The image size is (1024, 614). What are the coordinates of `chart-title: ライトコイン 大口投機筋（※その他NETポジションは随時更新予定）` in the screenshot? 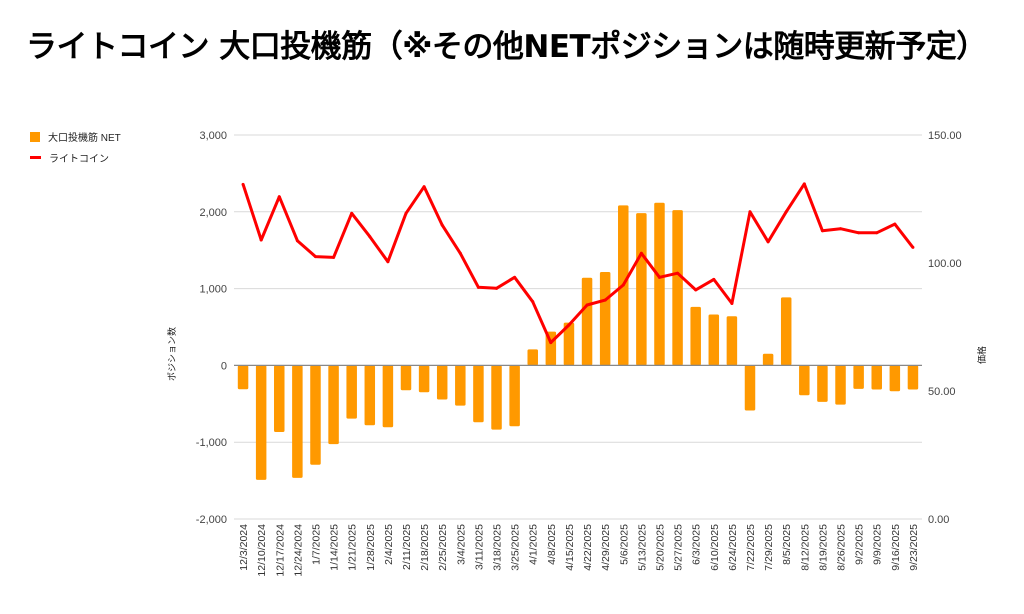 It's located at (506, 47).